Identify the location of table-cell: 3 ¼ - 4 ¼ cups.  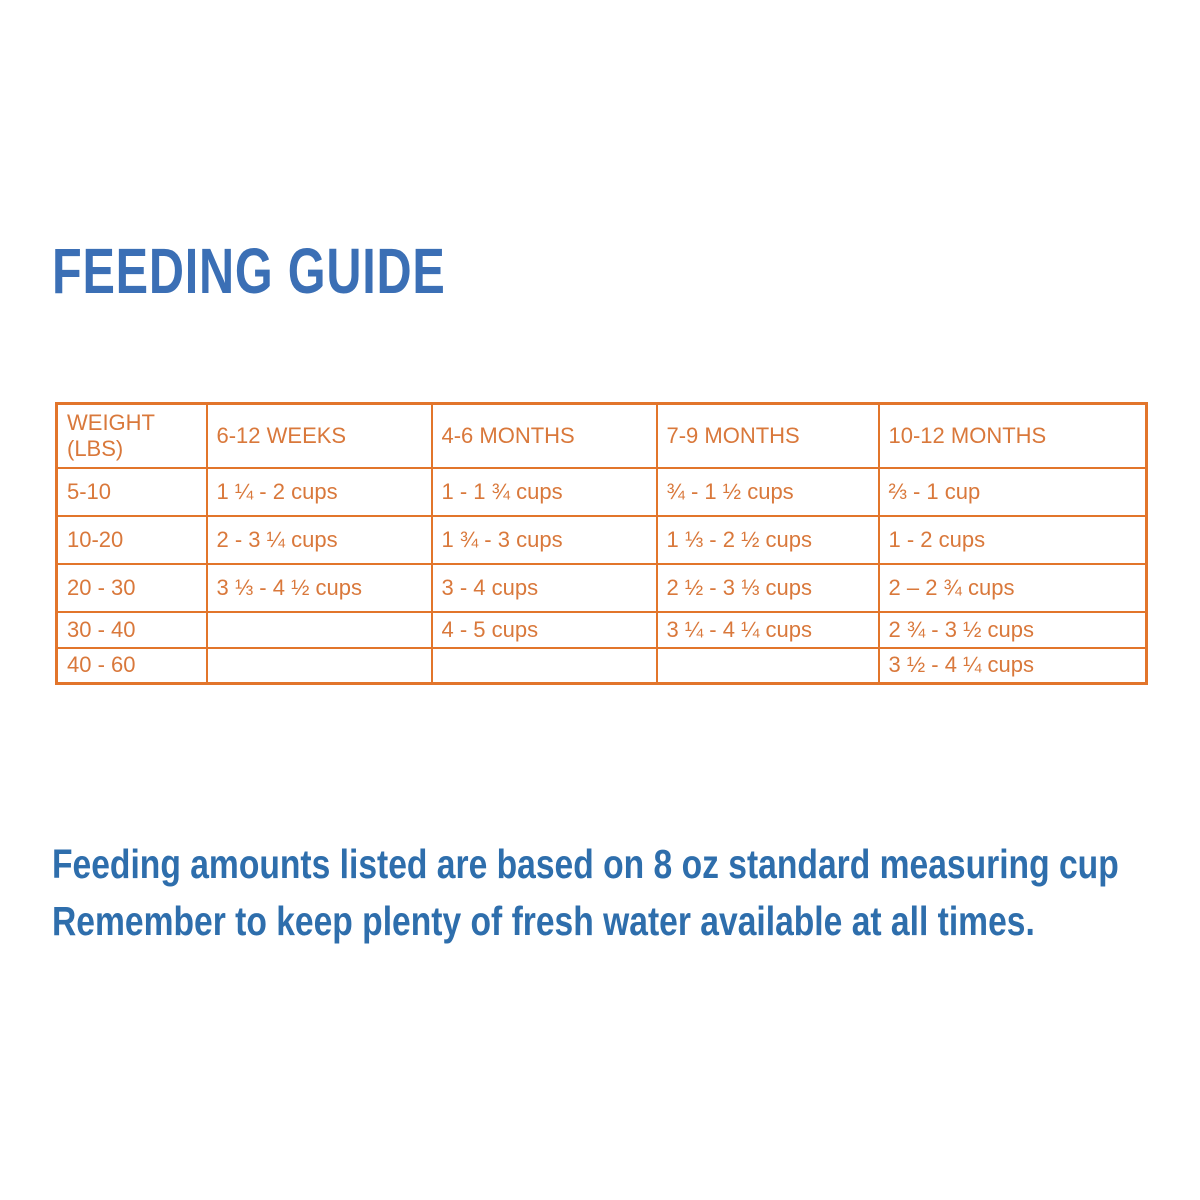
(767, 629).